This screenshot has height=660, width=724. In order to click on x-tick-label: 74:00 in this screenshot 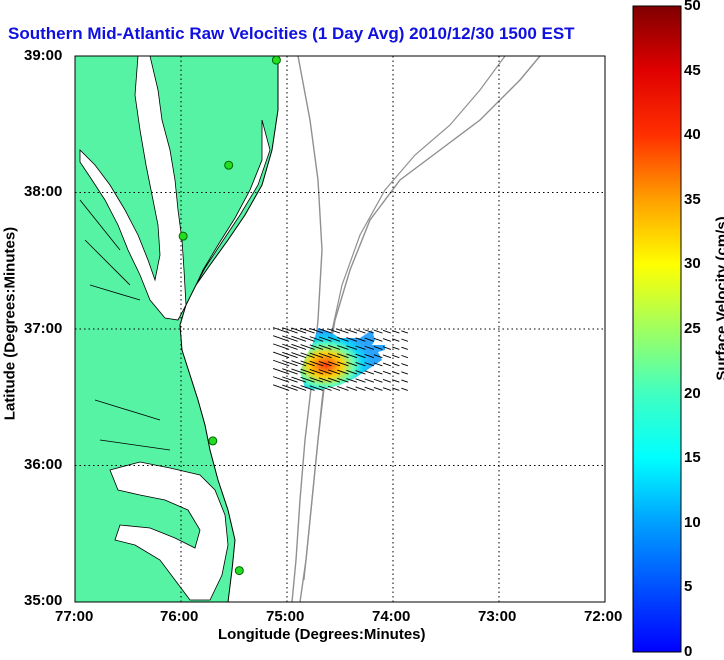, I will do `click(391, 616)`.